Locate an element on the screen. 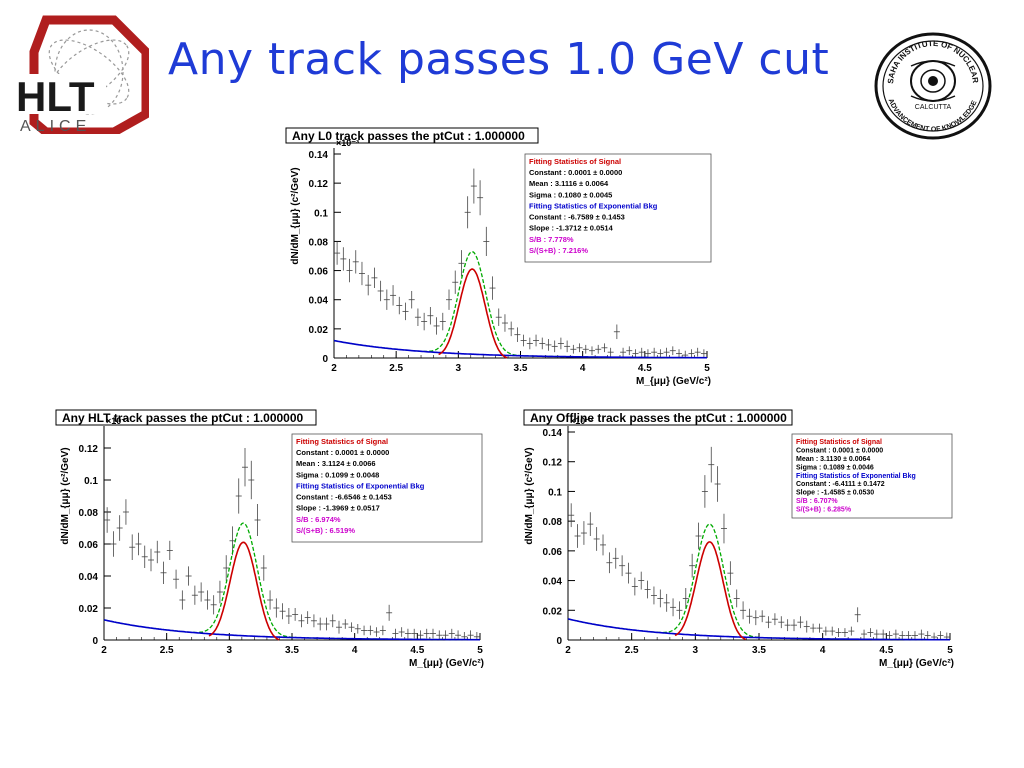  hlt-alice-logo: HLT ALICE is located at coordinates (81, 74).